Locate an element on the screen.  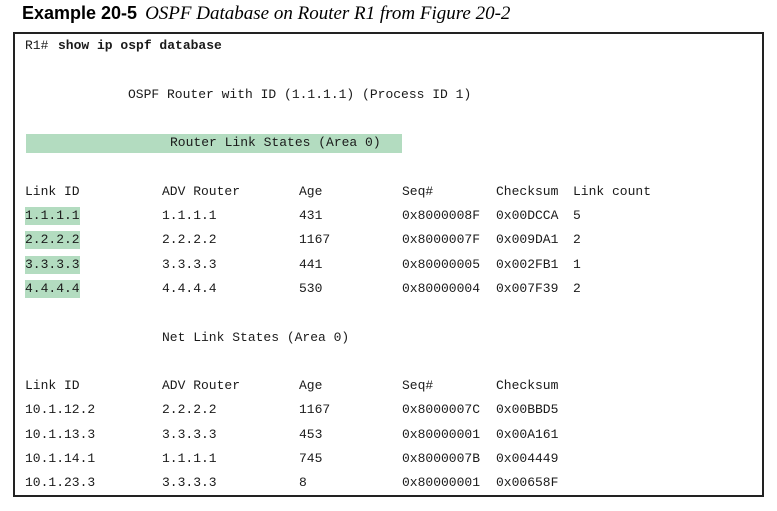
link-id-cell: 3.3.3.3 is located at coordinates (52, 265).